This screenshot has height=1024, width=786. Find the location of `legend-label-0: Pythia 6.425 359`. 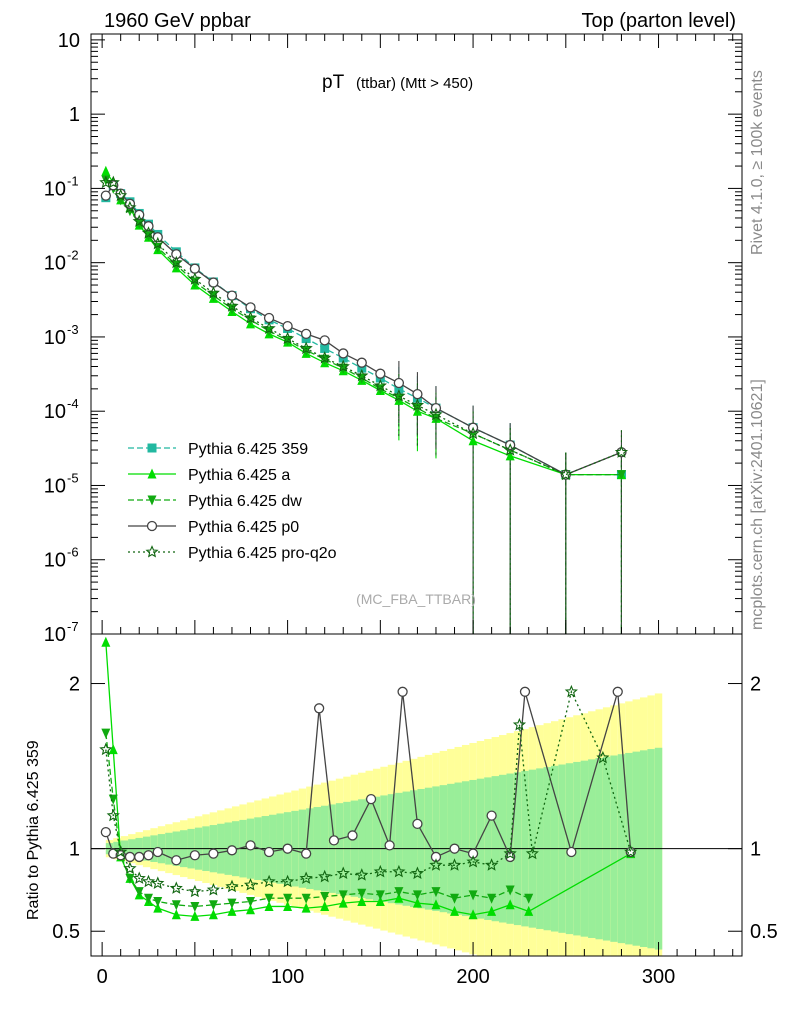

legend-label-0: Pythia 6.425 359 is located at coordinates (248, 449).